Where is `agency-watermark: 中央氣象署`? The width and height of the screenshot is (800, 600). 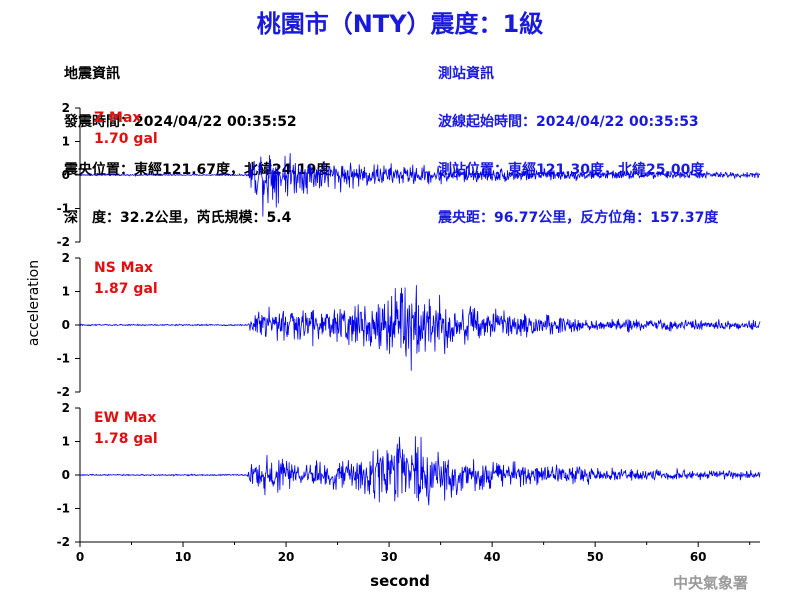
agency-watermark: 中央氣象署 is located at coordinates (710, 583).